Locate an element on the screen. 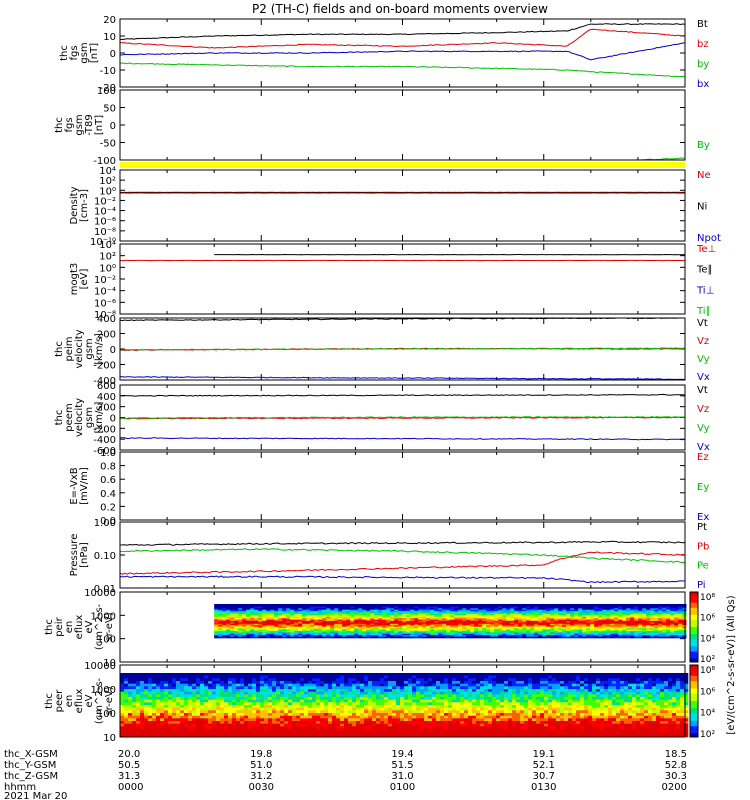 Image resolution: width=750 pixels, height=800 pixels. ytick-label: 100 is located at coordinates (106, 640).